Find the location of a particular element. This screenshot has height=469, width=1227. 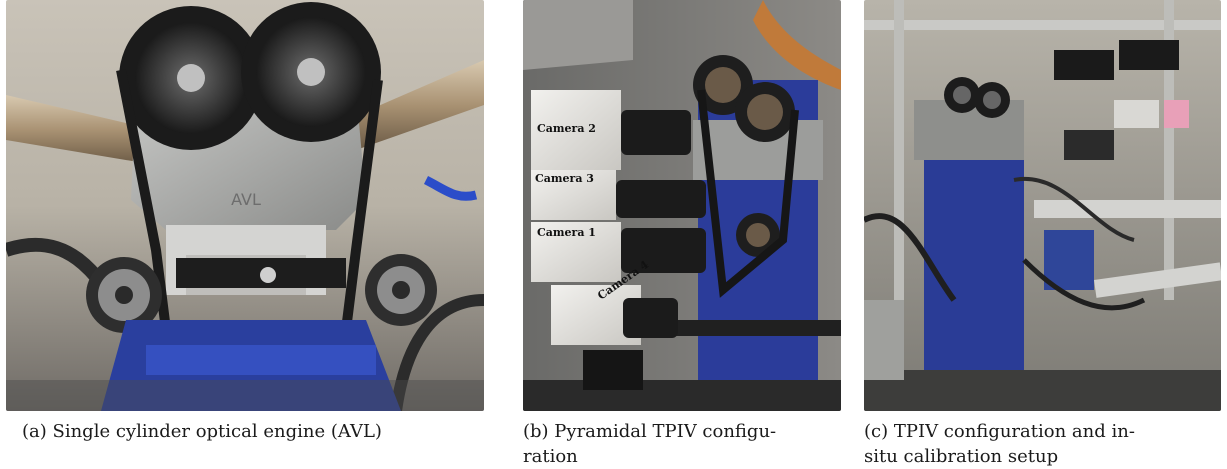

caption-c-line-1: (c) TPIV configuration and in- is located at coordinates (999, 431).